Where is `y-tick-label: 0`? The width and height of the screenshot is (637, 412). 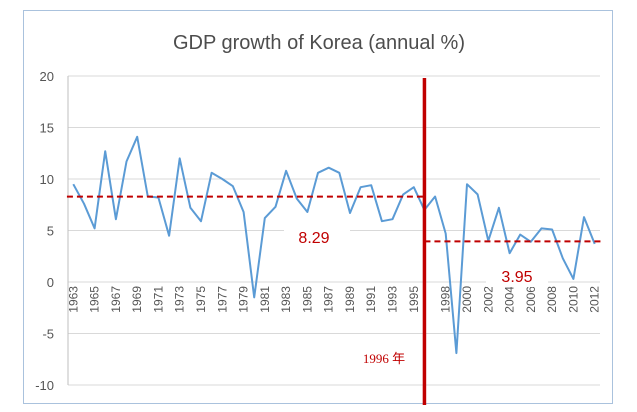 y-tick-label: 0 is located at coordinates (50, 282).